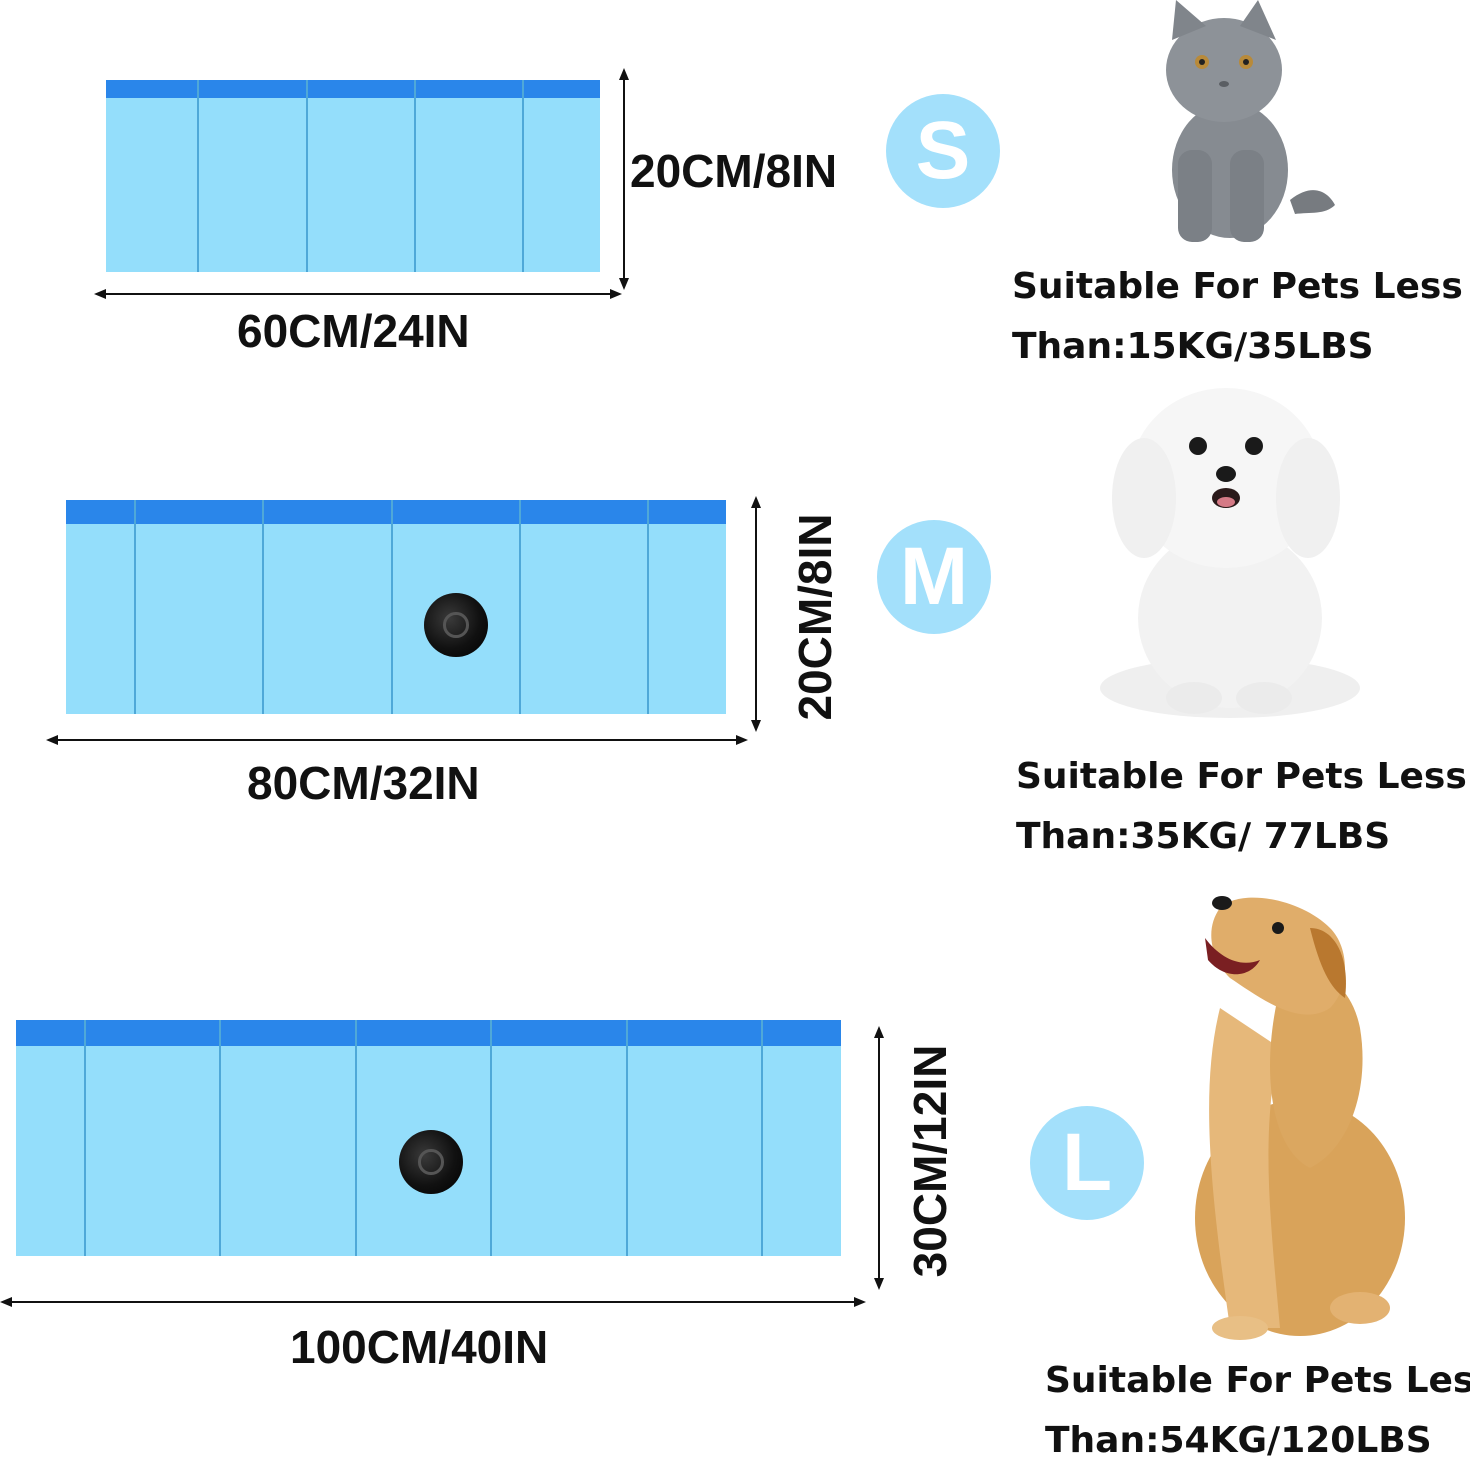 This screenshot has height=1470, width=1470. Describe the element at coordinates (1203, 836) in the screenshot. I see `pet-description-line2: Than:35KG/ 77LBS` at that location.